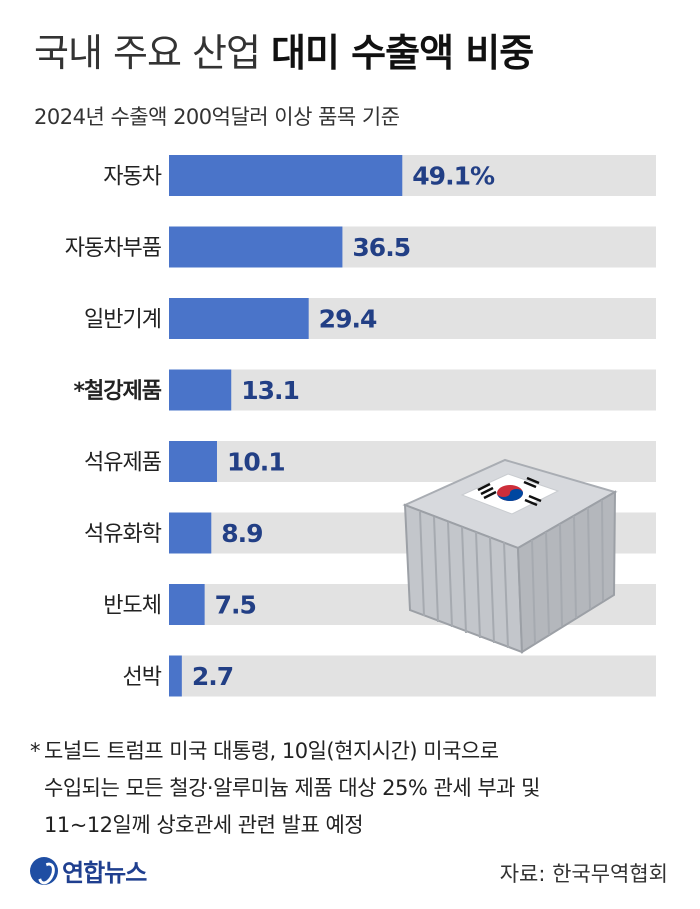 The width and height of the screenshot is (700, 909). Describe the element at coordinates (583, 874) in the screenshot. I see `source-credit: 자료: 한국무역협회` at that location.